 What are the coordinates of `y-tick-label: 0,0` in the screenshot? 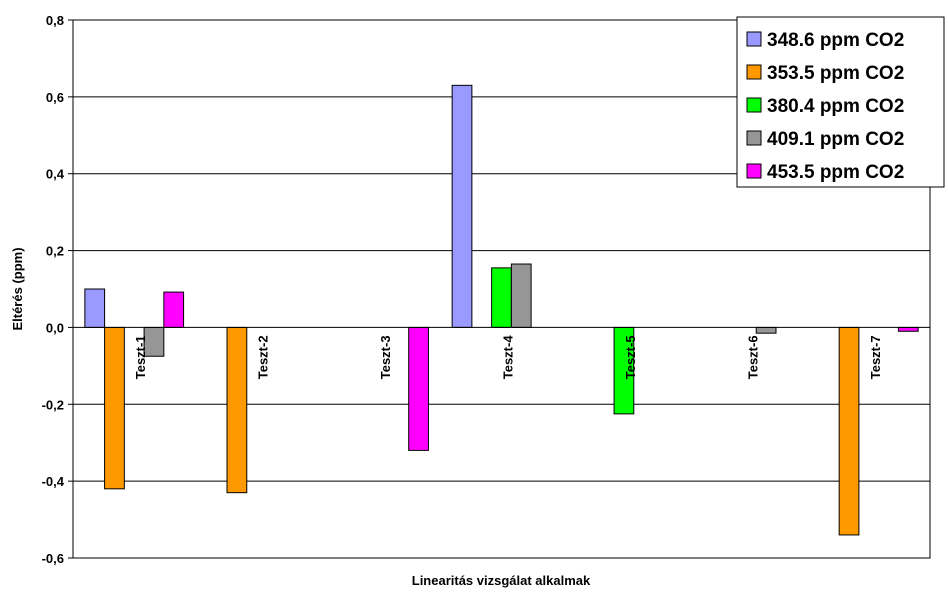 It's located at (55, 327).